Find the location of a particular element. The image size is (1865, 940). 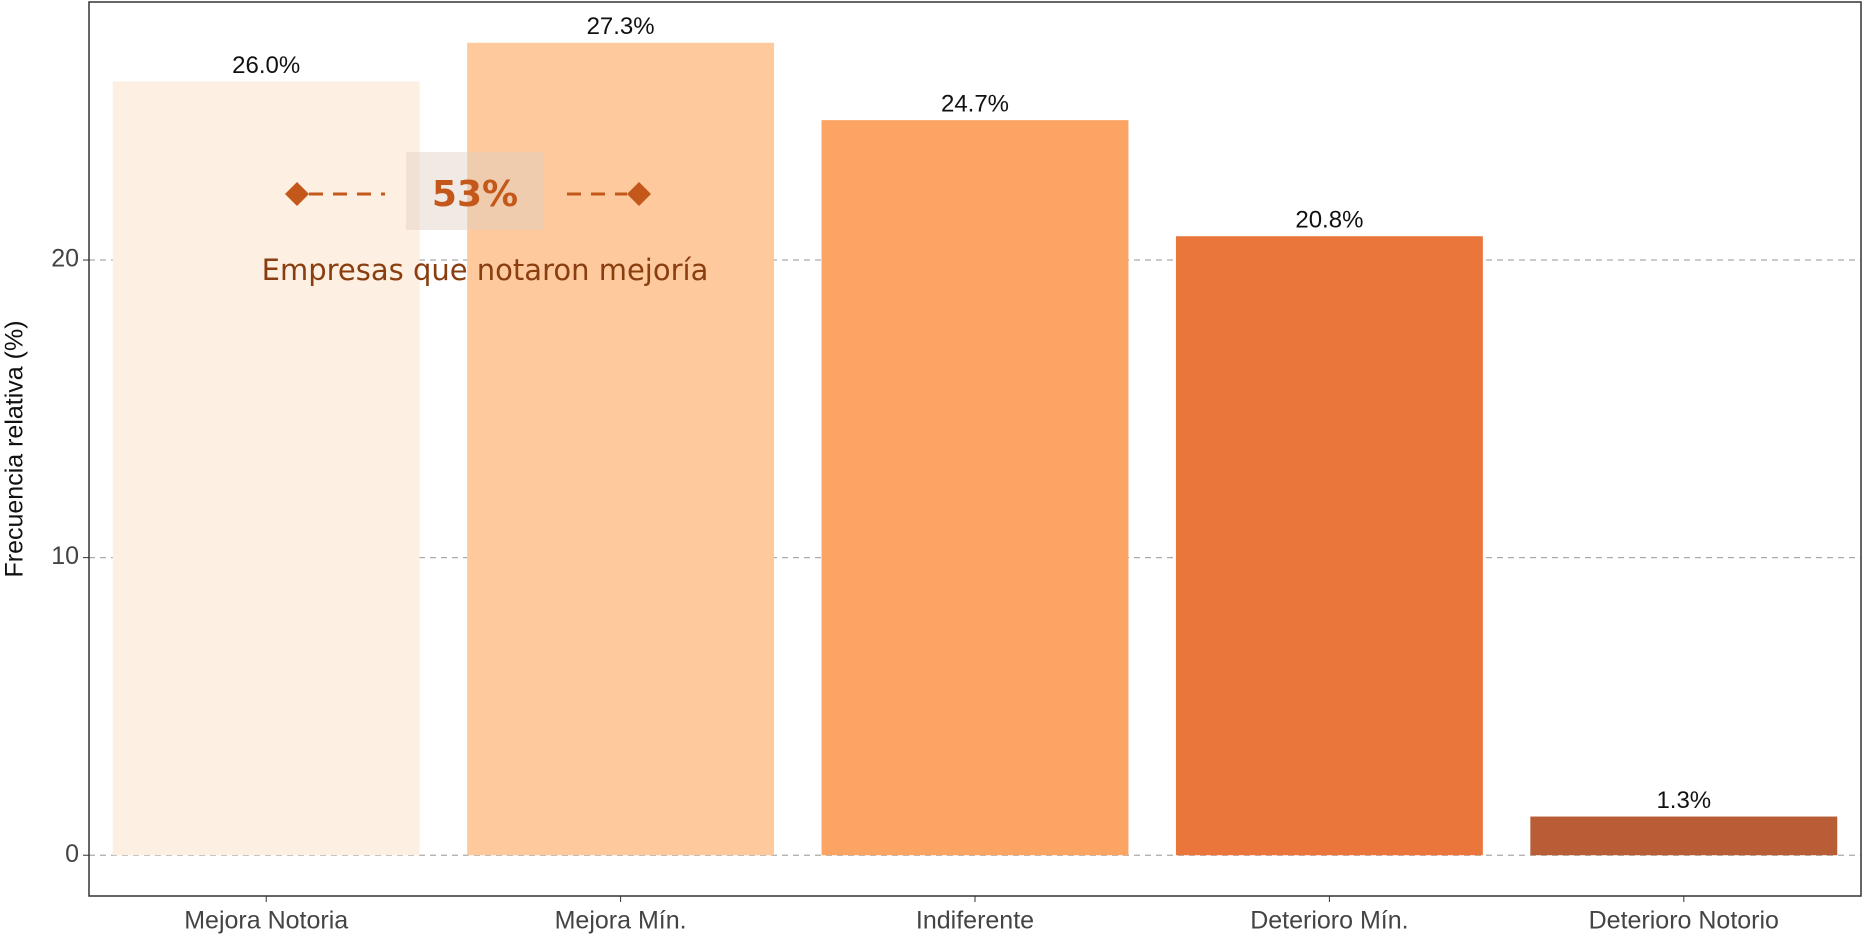

x-tick-label: Indiferente is located at coordinates (975, 921).